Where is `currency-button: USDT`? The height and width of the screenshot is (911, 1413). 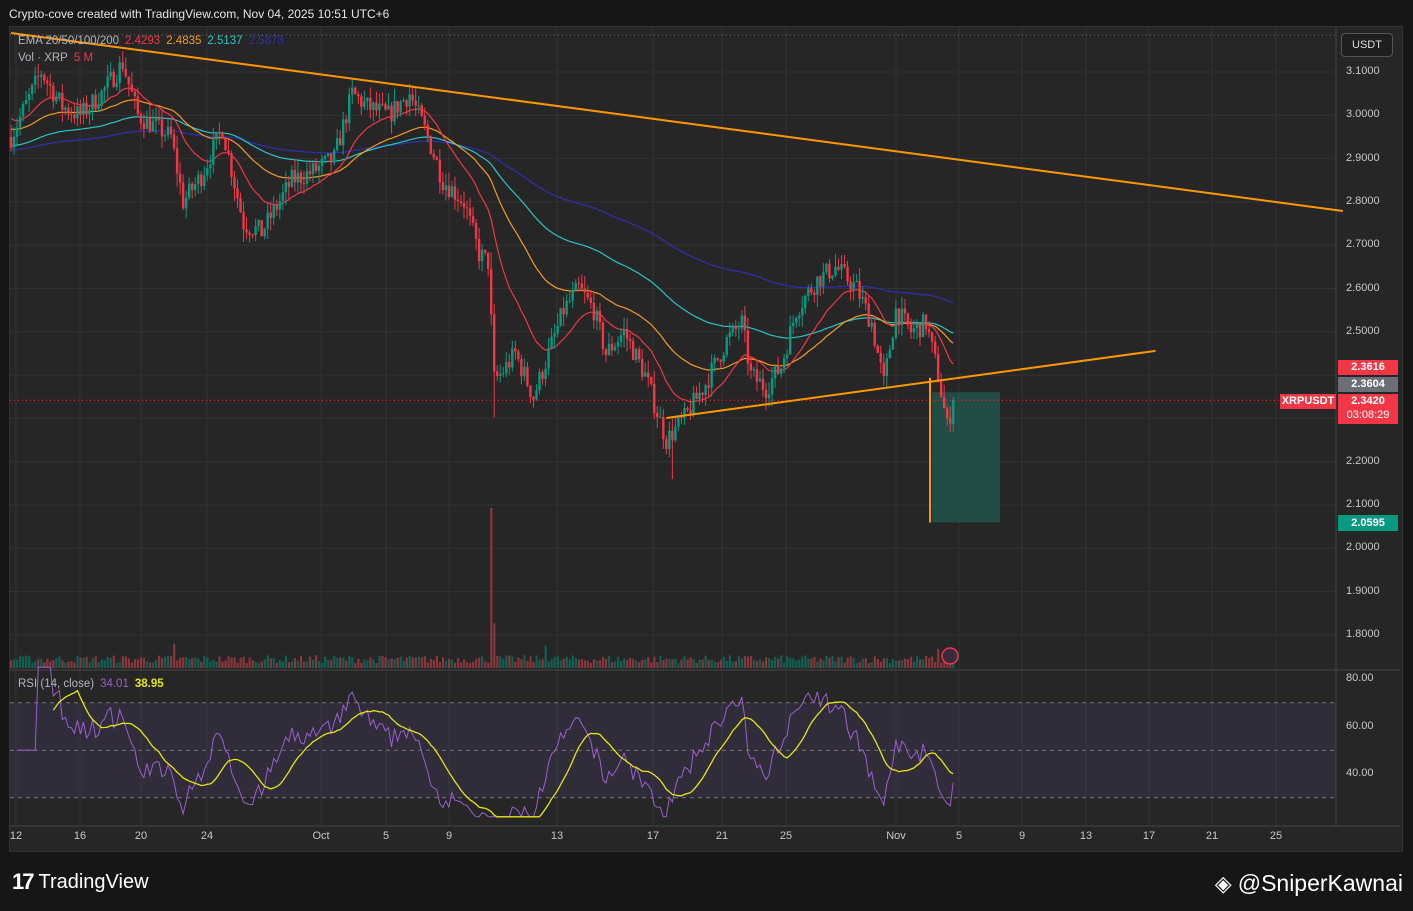 currency-button: USDT is located at coordinates (1367, 45).